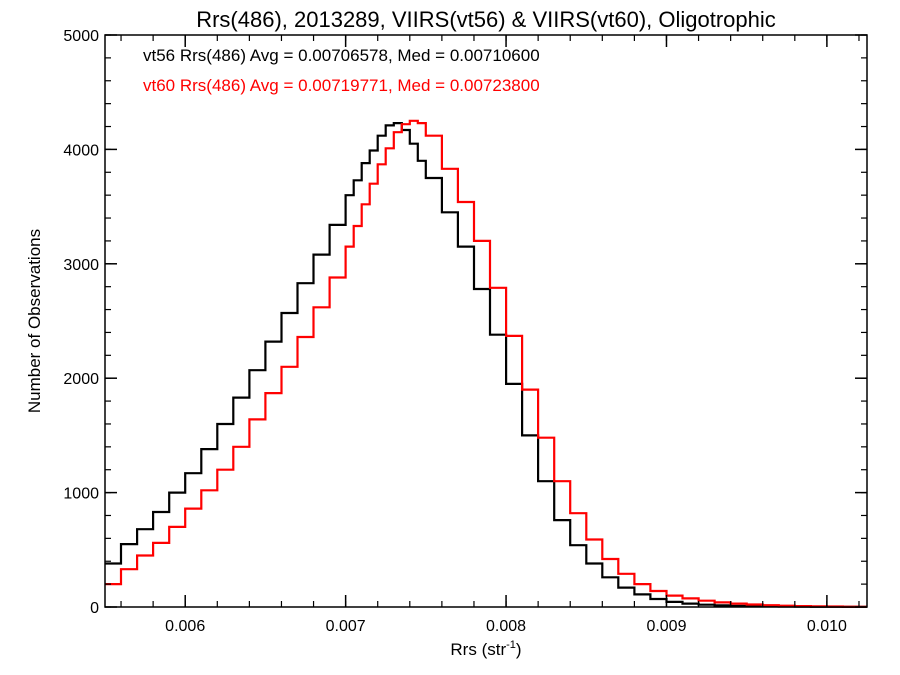 The height and width of the screenshot is (675, 900). I want to click on x-axis-label-close: ), so click(519, 649).